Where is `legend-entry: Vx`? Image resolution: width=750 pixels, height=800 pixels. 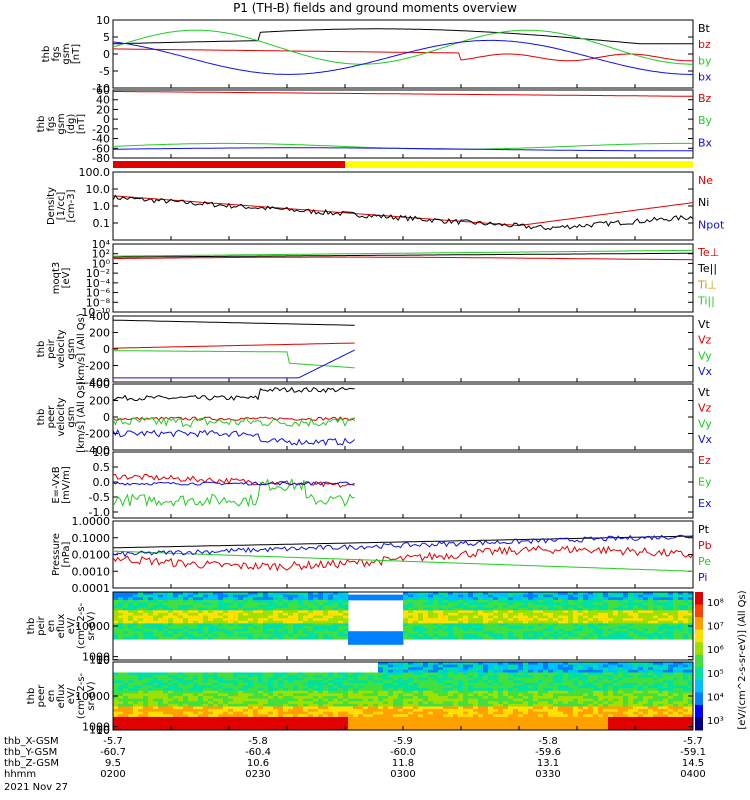
legend-entry: Vx is located at coordinates (705, 371).